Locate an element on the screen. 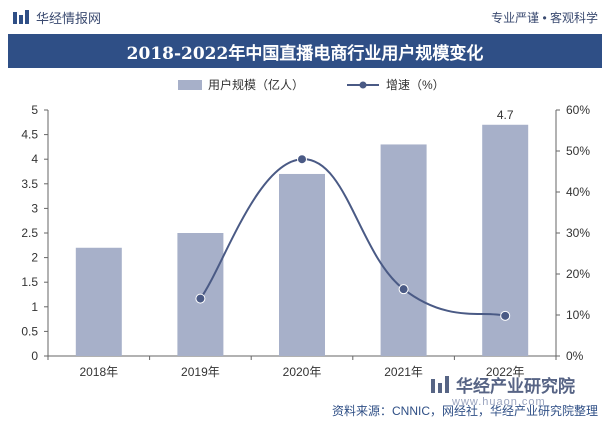 This screenshot has height=428, width=610. x-tick-label: 2021年 is located at coordinates (403, 372).